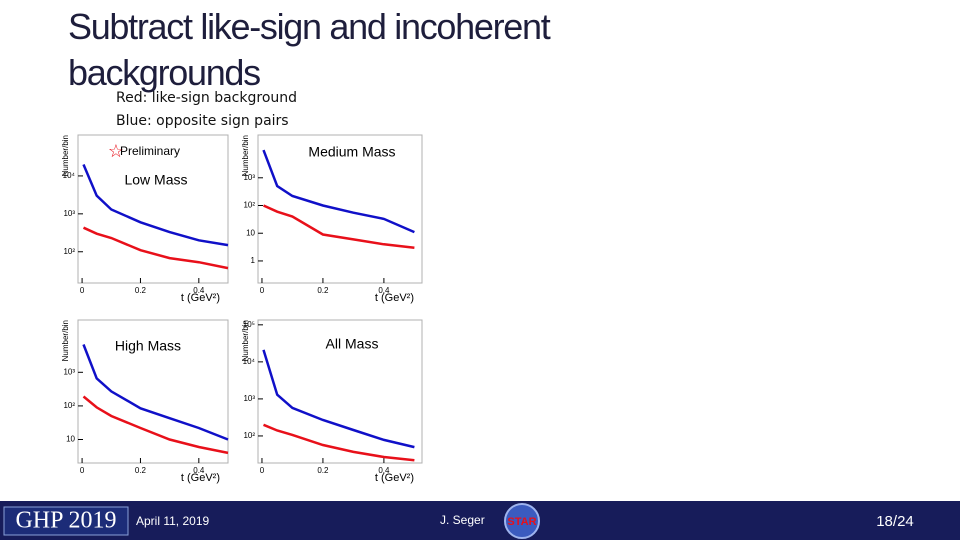 The width and height of the screenshot is (960, 540). Describe the element at coordinates (352, 344) in the screenshot. I see `plot-title: All Mass` at that location.